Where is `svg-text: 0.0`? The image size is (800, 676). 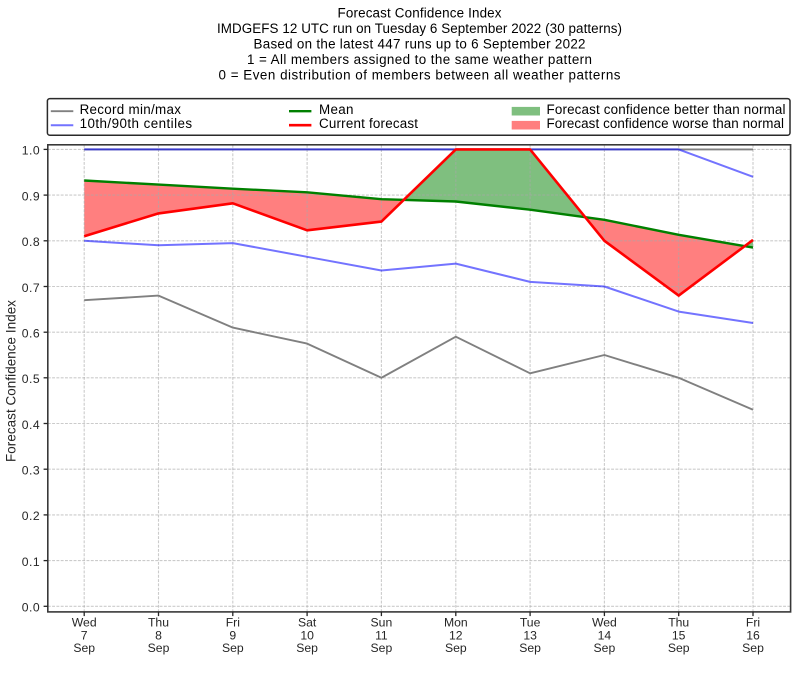 svg-text: 0.0 is located at coordinates (31, 608).